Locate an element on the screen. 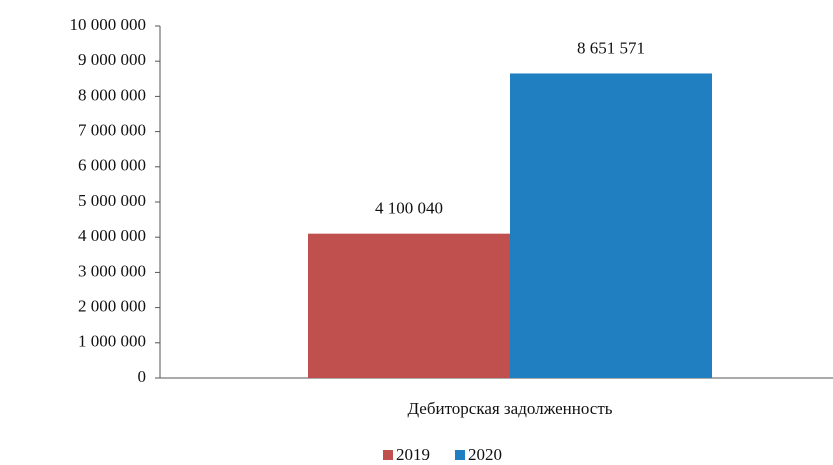 The height and width of the screenshot is (465, 833). y-tick-label: 2 000 000 is located at coordinates (112, 306).